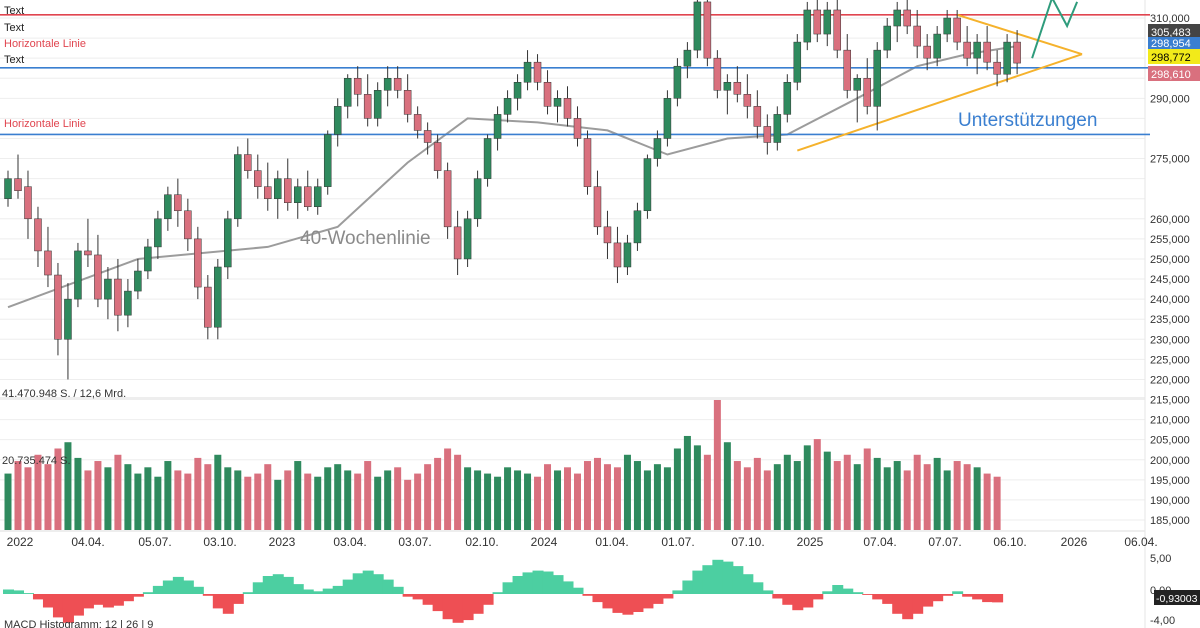 The height and width of the screenshot is (628, 1200). I want to click on legend-label-1: Text, so click(14, 11).